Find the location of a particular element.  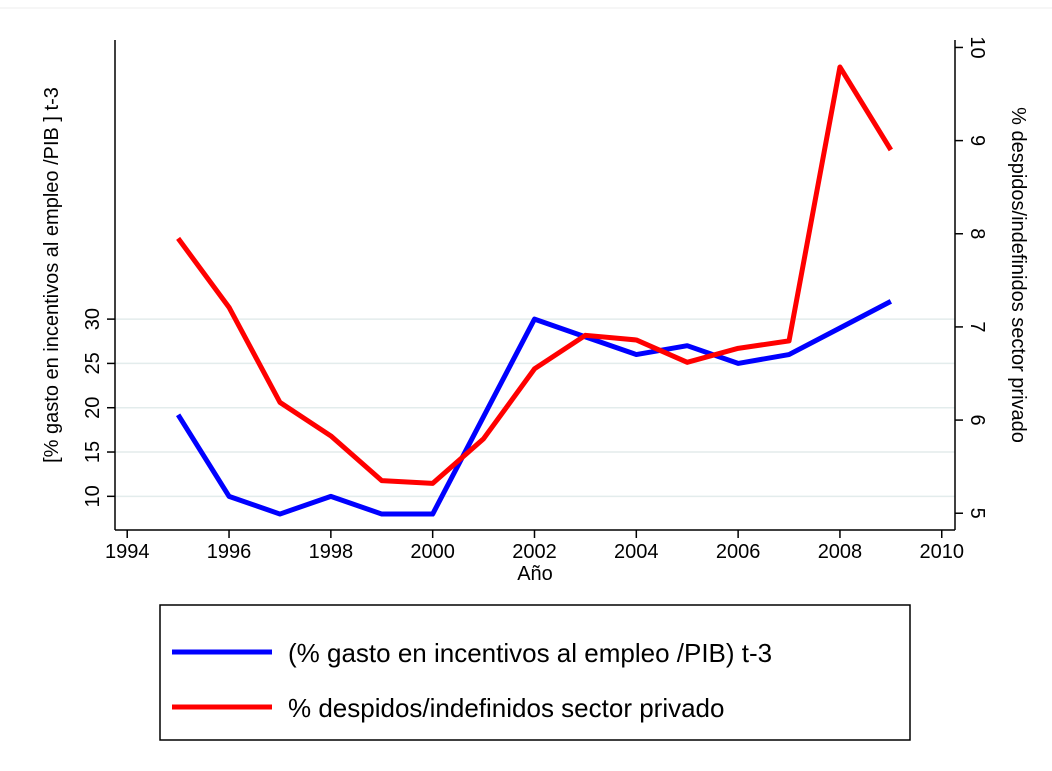

x-tick-label: 1994 is located at coordinates (127, 552).